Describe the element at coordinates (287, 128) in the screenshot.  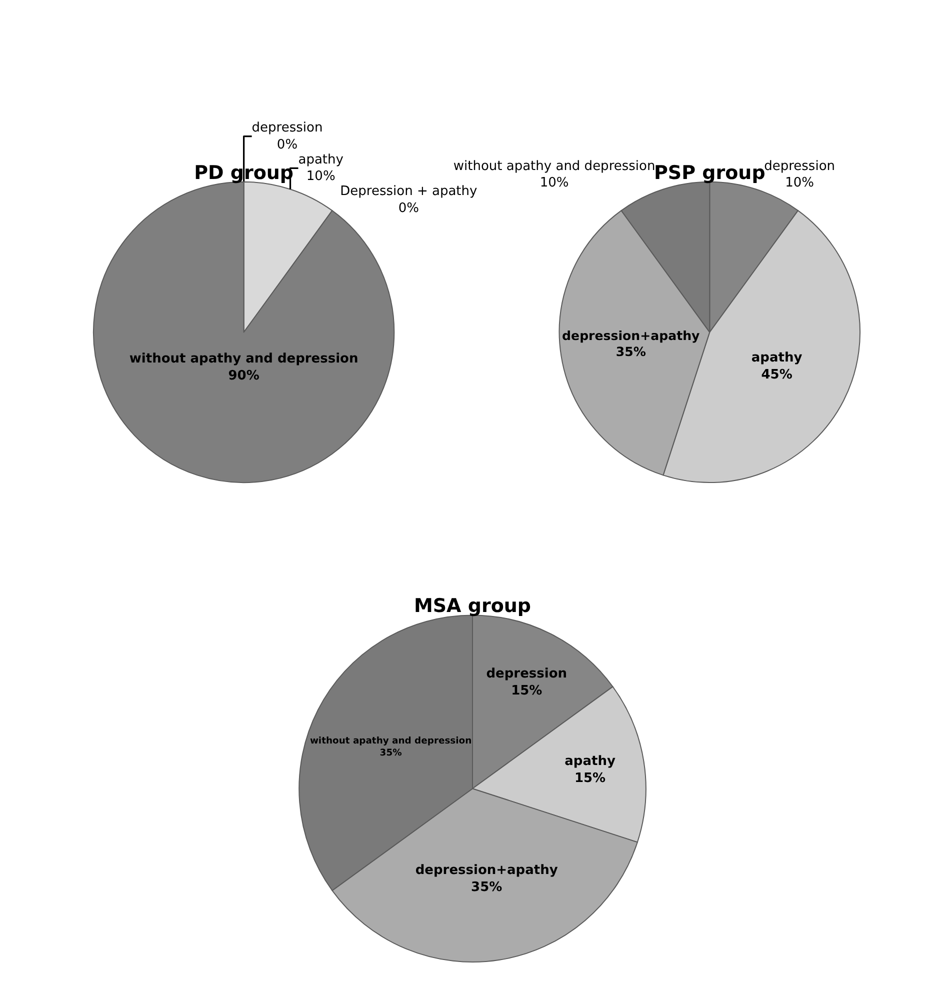
I see `category-label: depression` at that location.